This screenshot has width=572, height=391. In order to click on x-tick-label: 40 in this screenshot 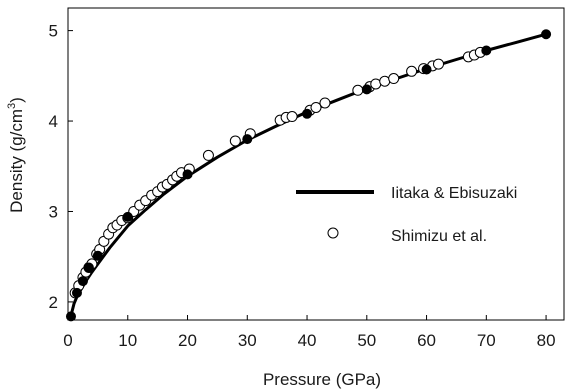, I will do `click(307, 340)`.